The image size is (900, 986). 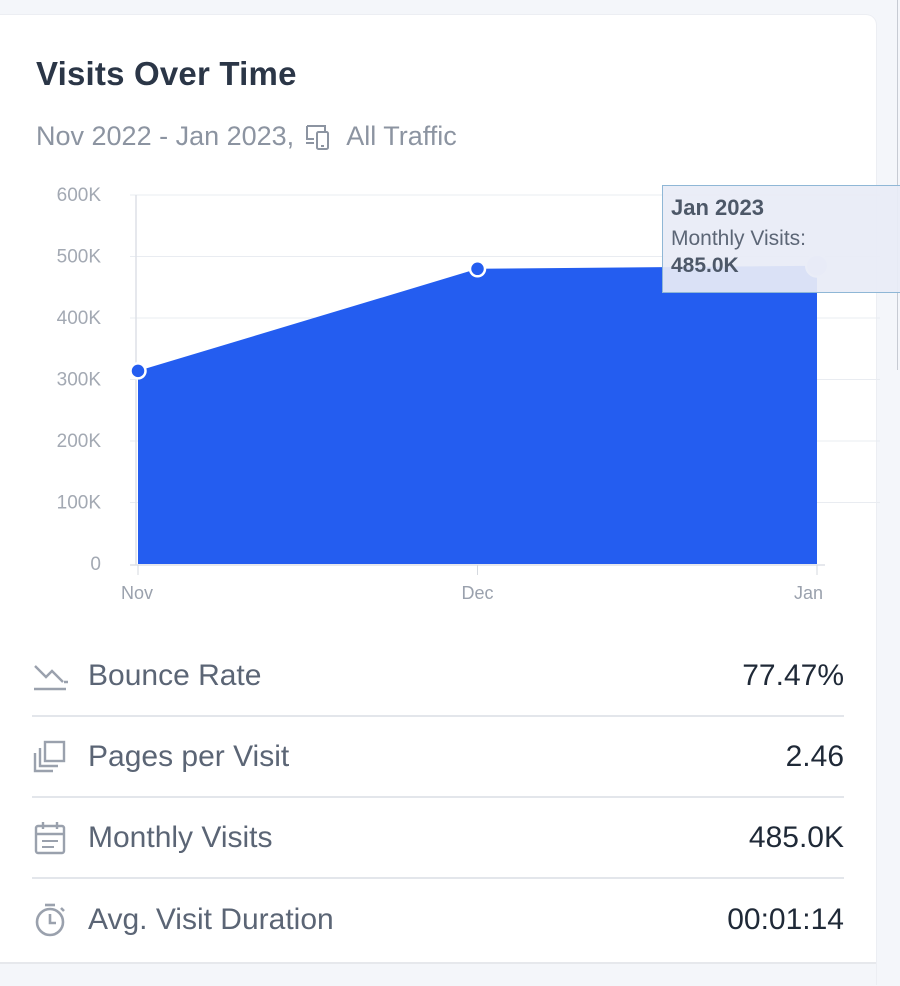 I want to click on metric-value: 00:01:14, so click(x=785, y=919).